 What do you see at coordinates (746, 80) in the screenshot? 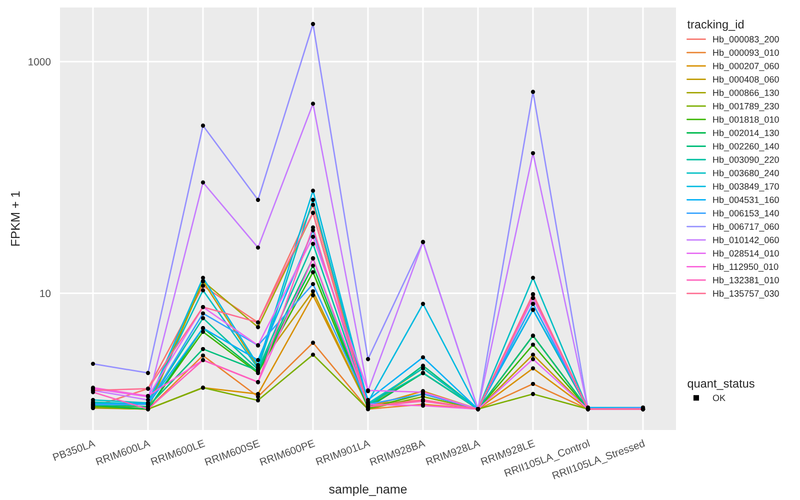
I see `legend-label: Hb_000408_060` at bounding box center [746, 80].